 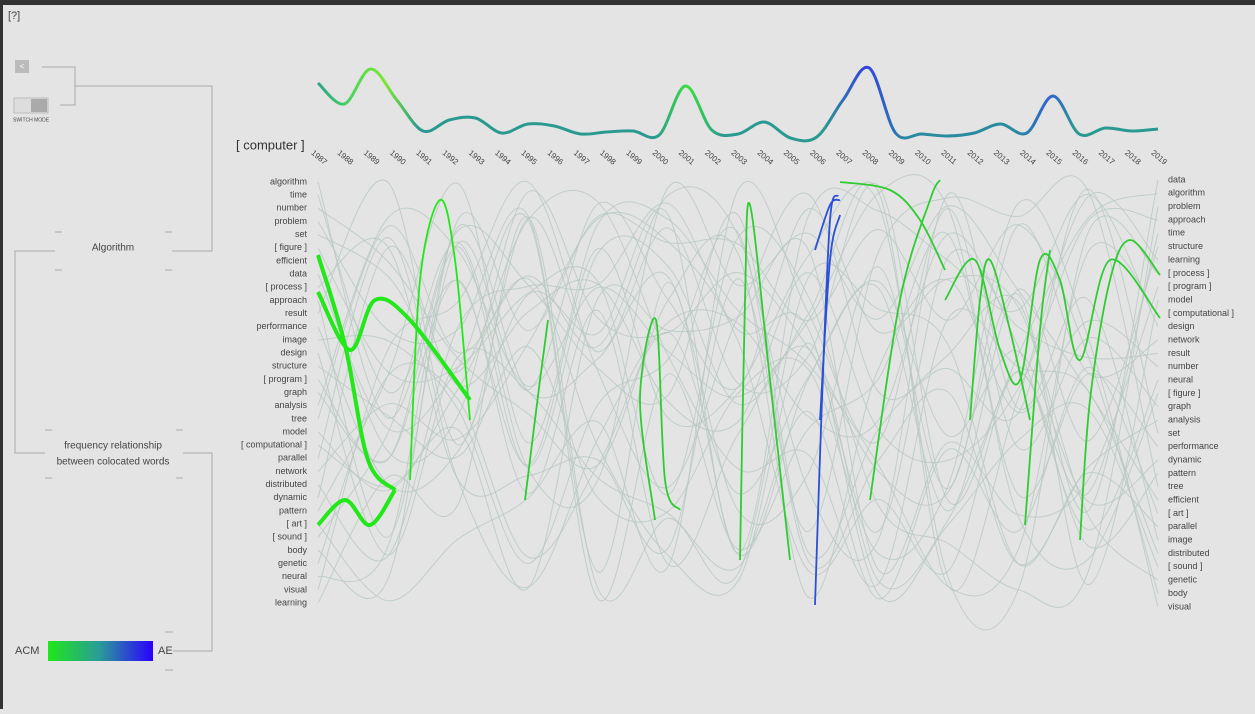 I want to click on switch-knob, so click(x=39, y=105).